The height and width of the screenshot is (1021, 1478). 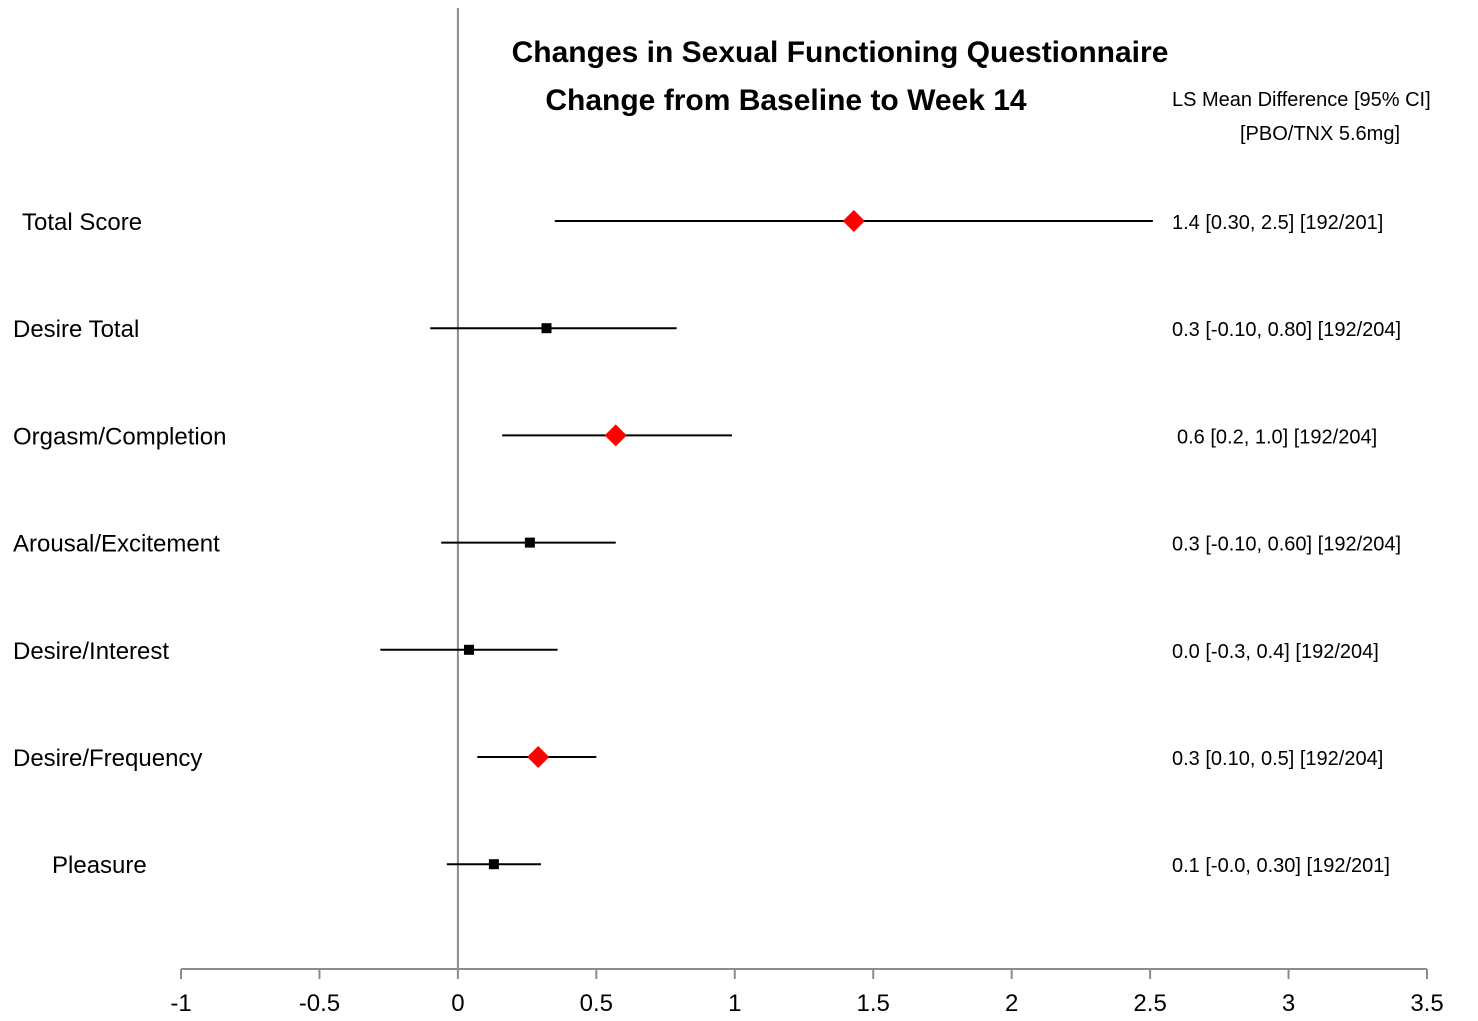 I want to click on x-tick-label: 1, so click(x=734, y=1003).